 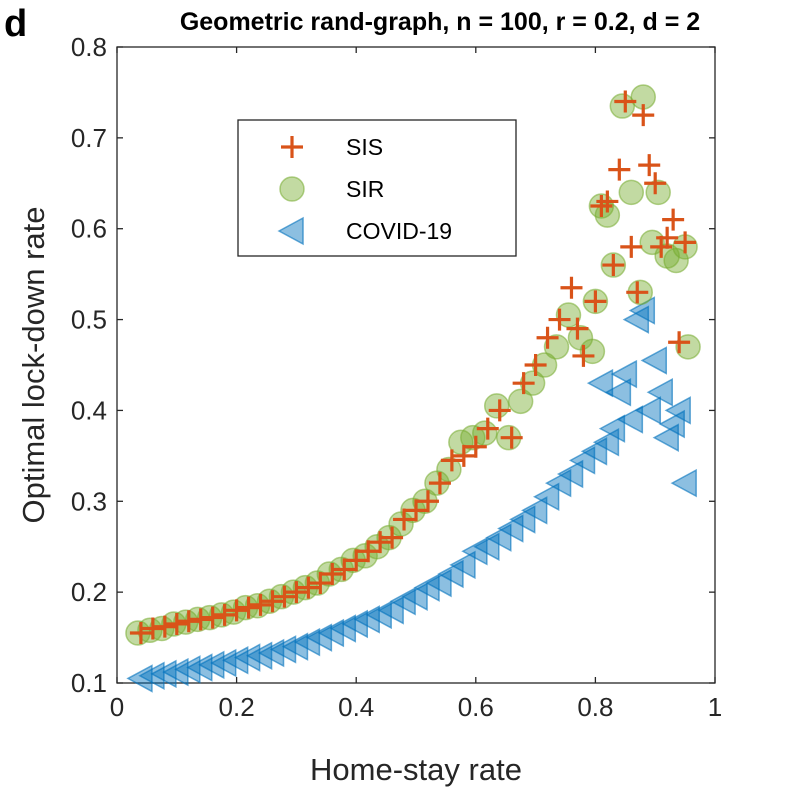 What do you see at coordinates (89, 501) in the screenshot?
I see `y-tick-label: 0.3` at bounding box center [89, 501].